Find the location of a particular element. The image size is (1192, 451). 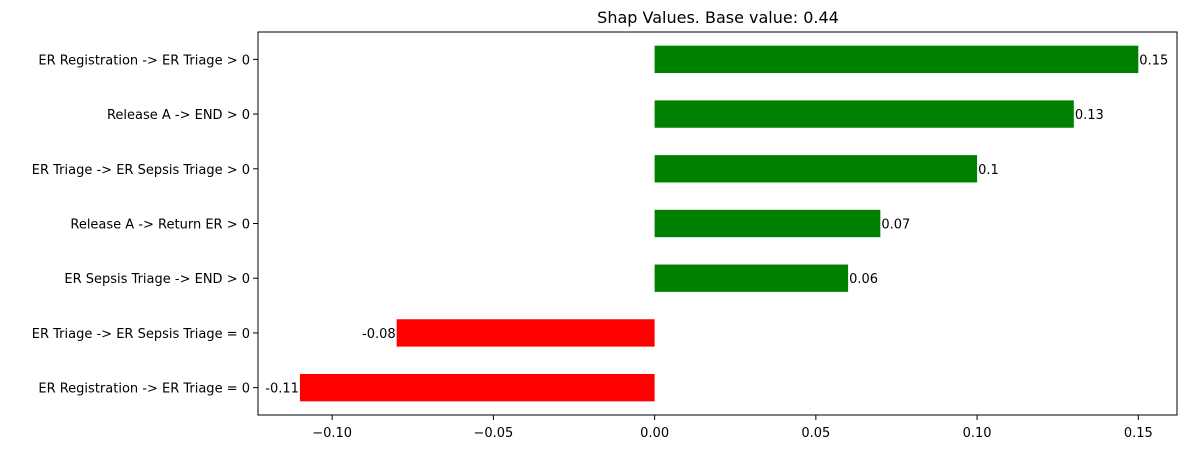

data-label-2: 0.1 is located at coordinates (988, 170).